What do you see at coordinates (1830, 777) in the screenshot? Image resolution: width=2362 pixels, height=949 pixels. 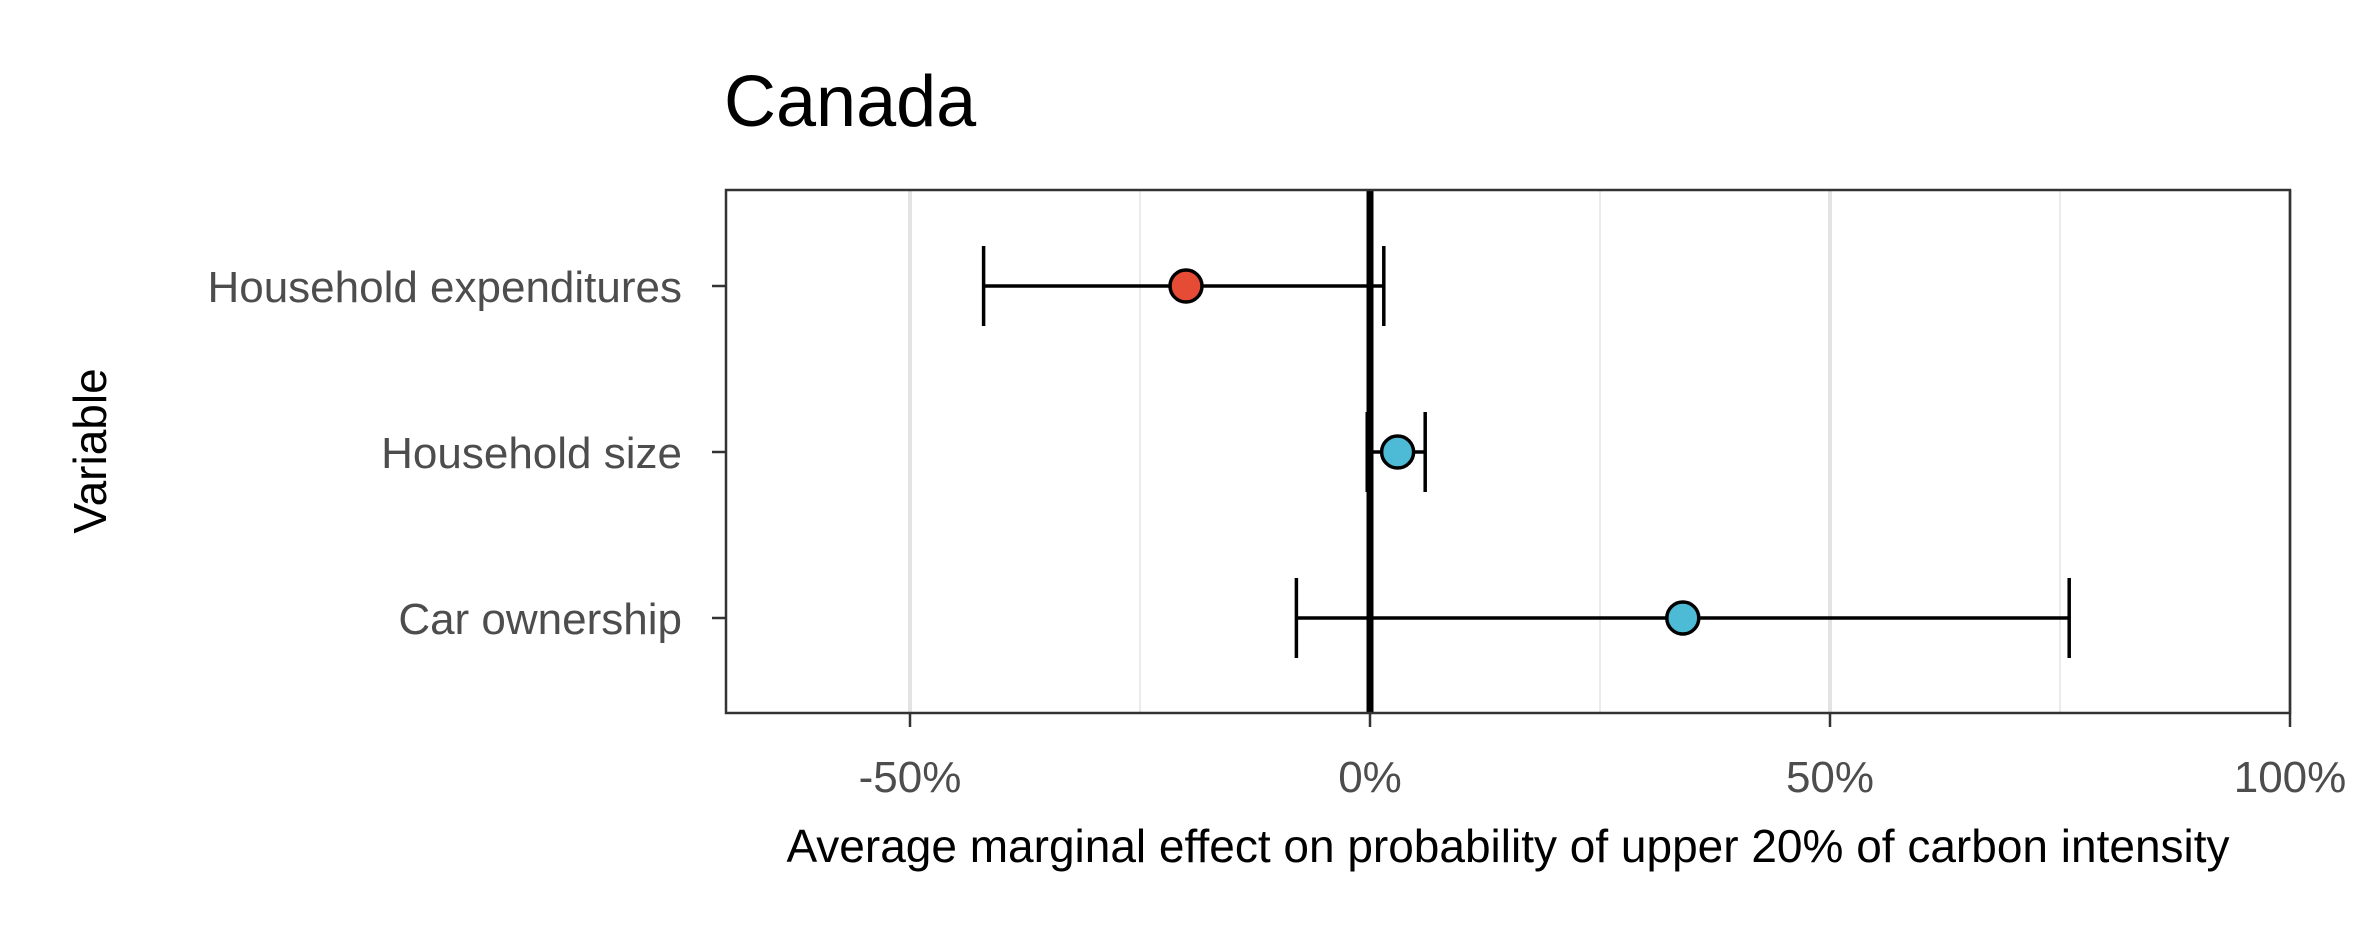 I see `x-tick-label: 50%` at bounding box center [1830, 777].